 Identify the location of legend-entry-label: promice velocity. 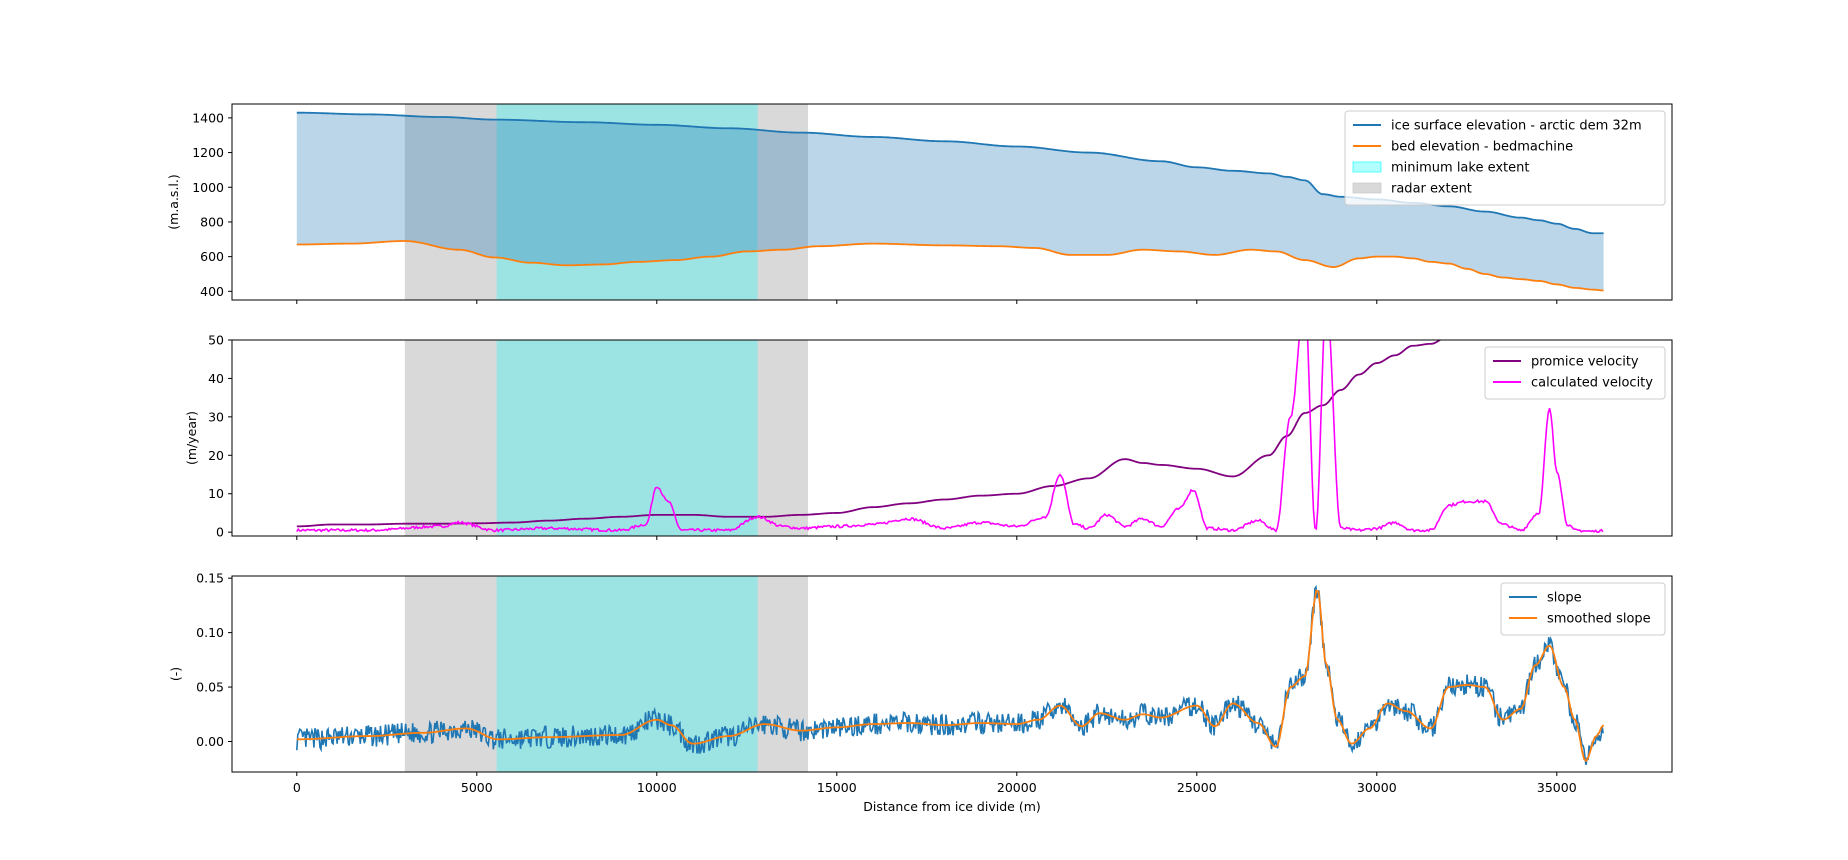
(1585, 362).